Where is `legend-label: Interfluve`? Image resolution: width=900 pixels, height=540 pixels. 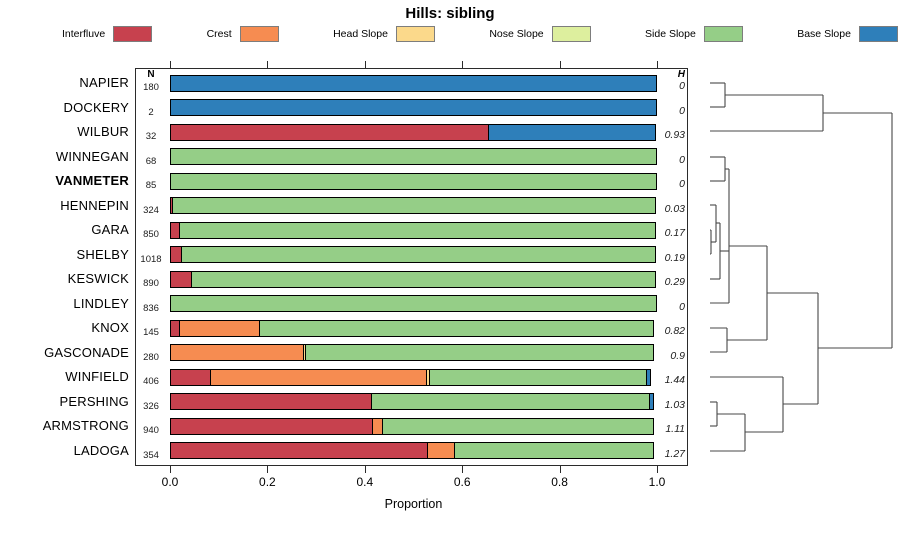 legend-label: Interfluve is located at coordinates (84, 34).